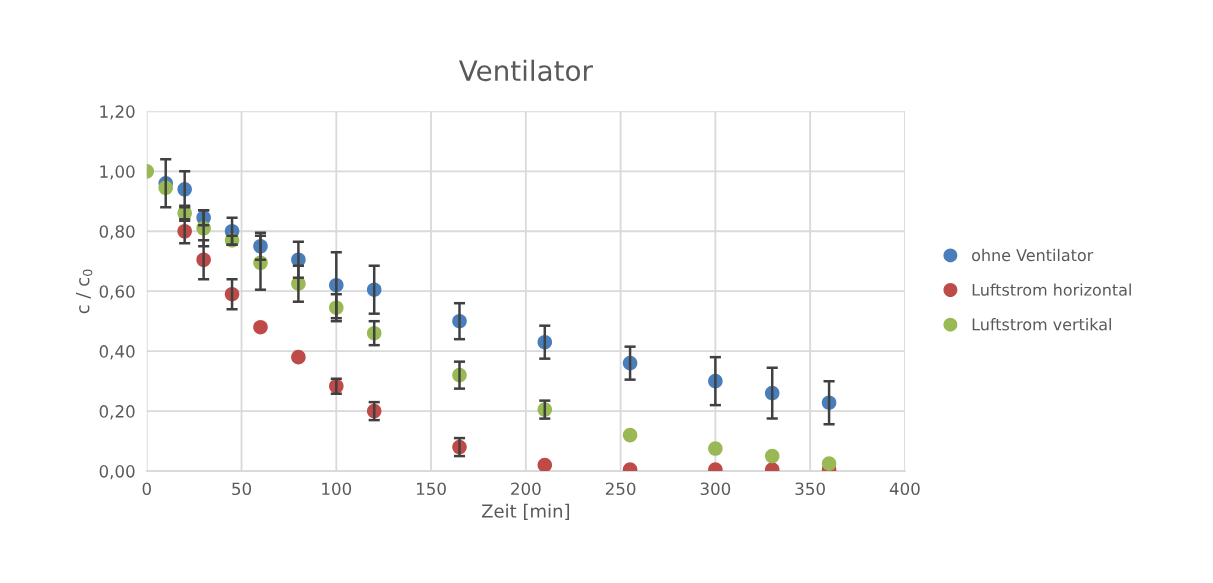  What do you see at coordinates (1041, 324) in the screenshot?
I see `legend-label: Luftstrom vertikal` at bounding box center [1041, 324].